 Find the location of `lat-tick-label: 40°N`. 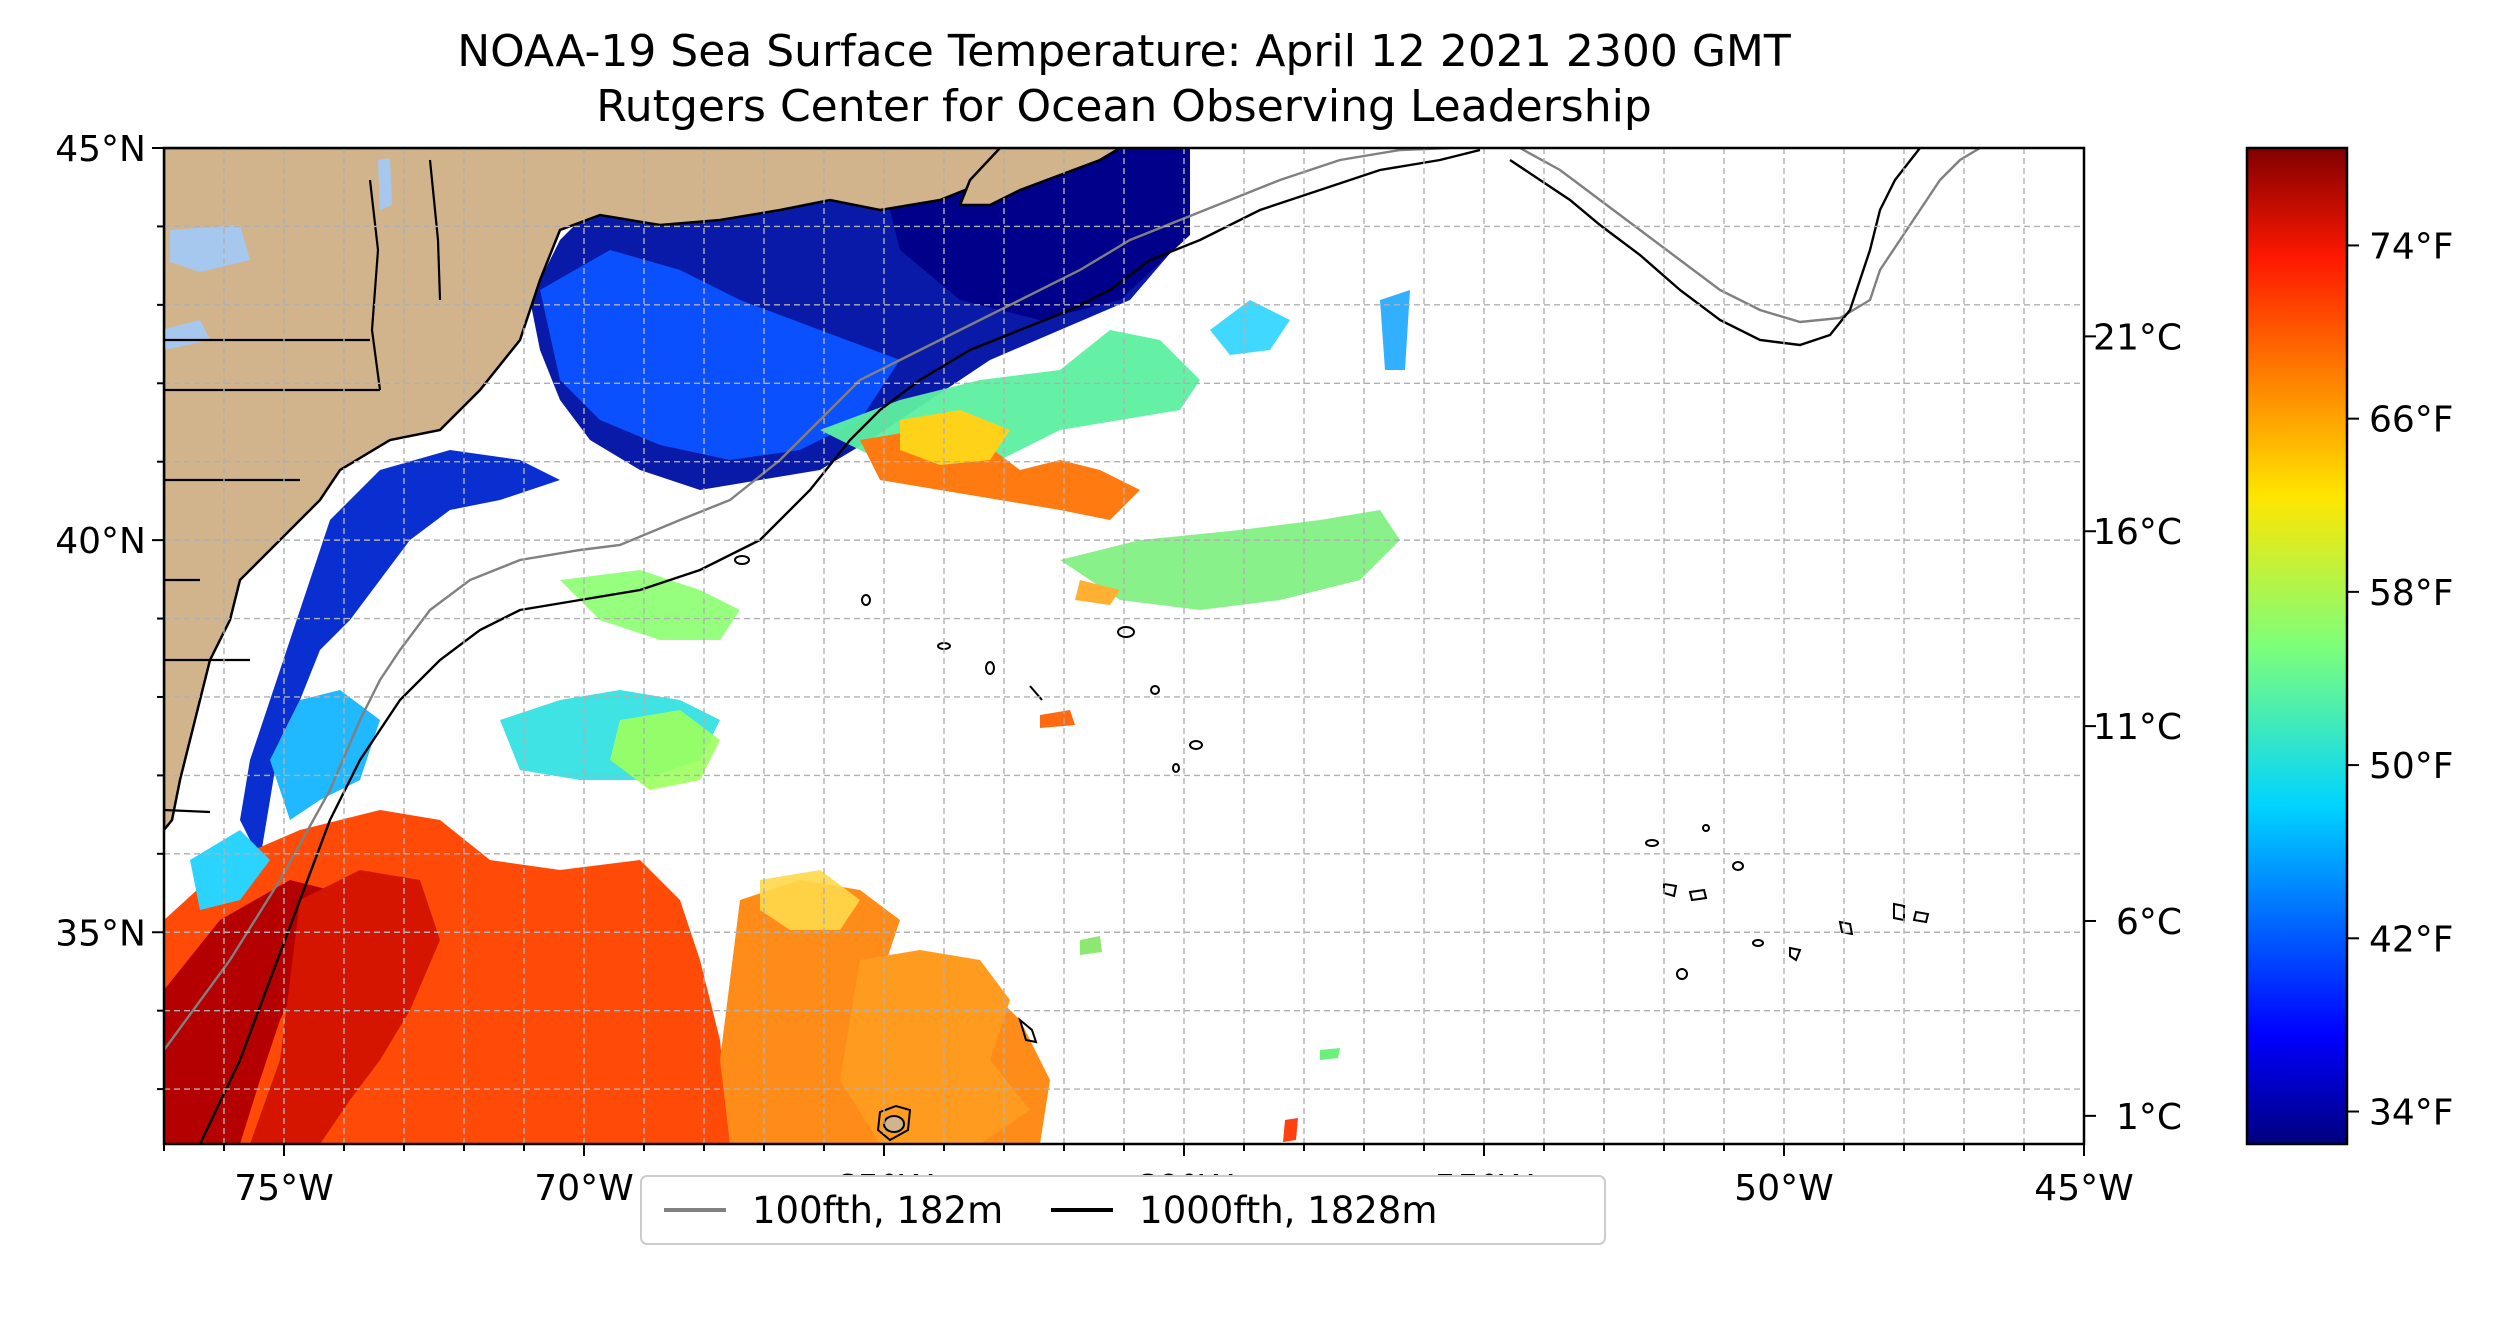

lat-tick-label: 40°N is located at coordinates (100, 541).